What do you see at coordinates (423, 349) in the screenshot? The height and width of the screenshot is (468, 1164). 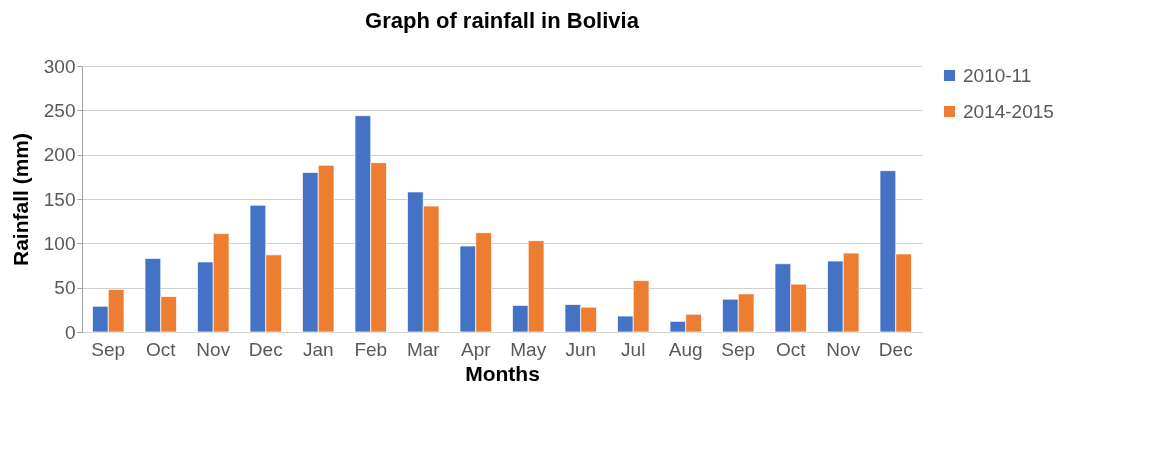 I see `x-tick-label: Mar` at bounding box center [423, 349].